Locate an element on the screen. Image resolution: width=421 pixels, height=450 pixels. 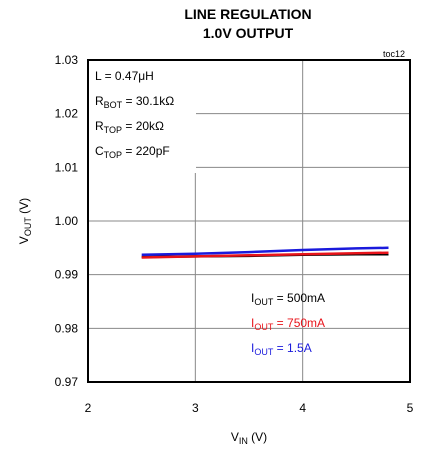
chart-subtitle: 1.0V OUTPUT is located at coordinates (248, 33).